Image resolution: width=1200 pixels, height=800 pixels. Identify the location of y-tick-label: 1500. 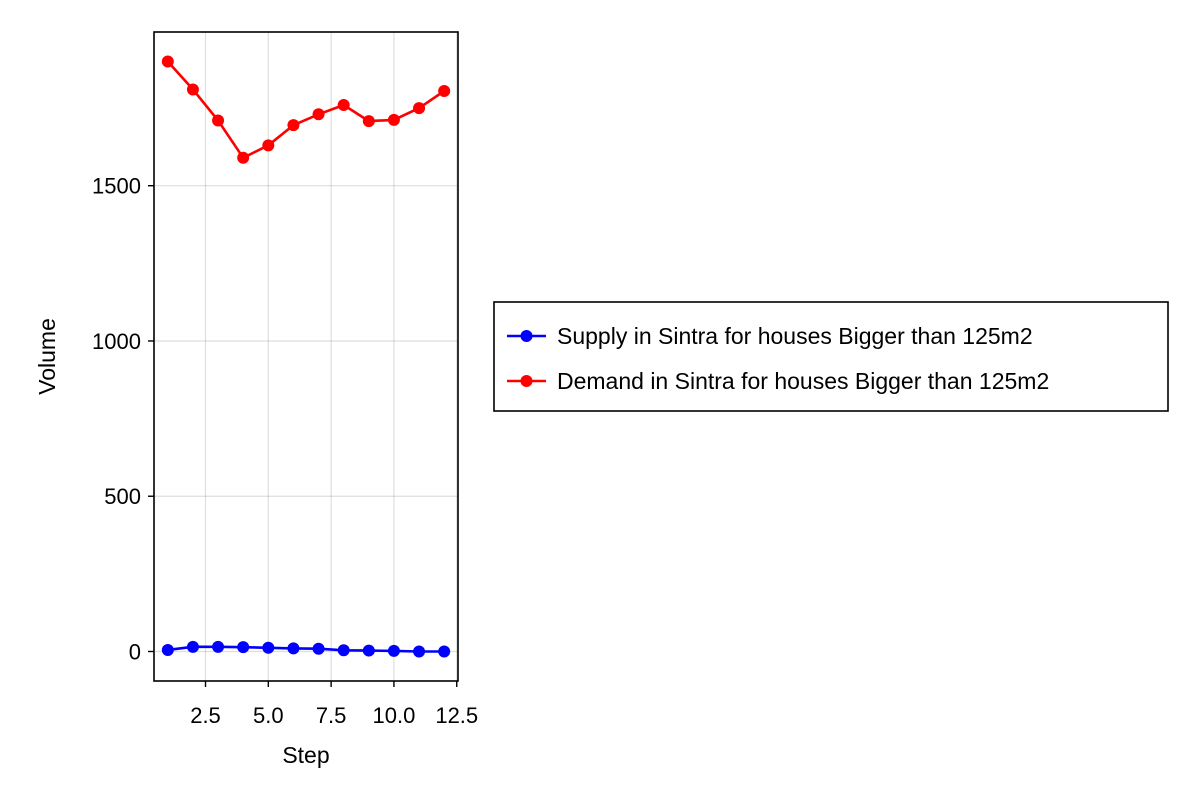
(116, 186).